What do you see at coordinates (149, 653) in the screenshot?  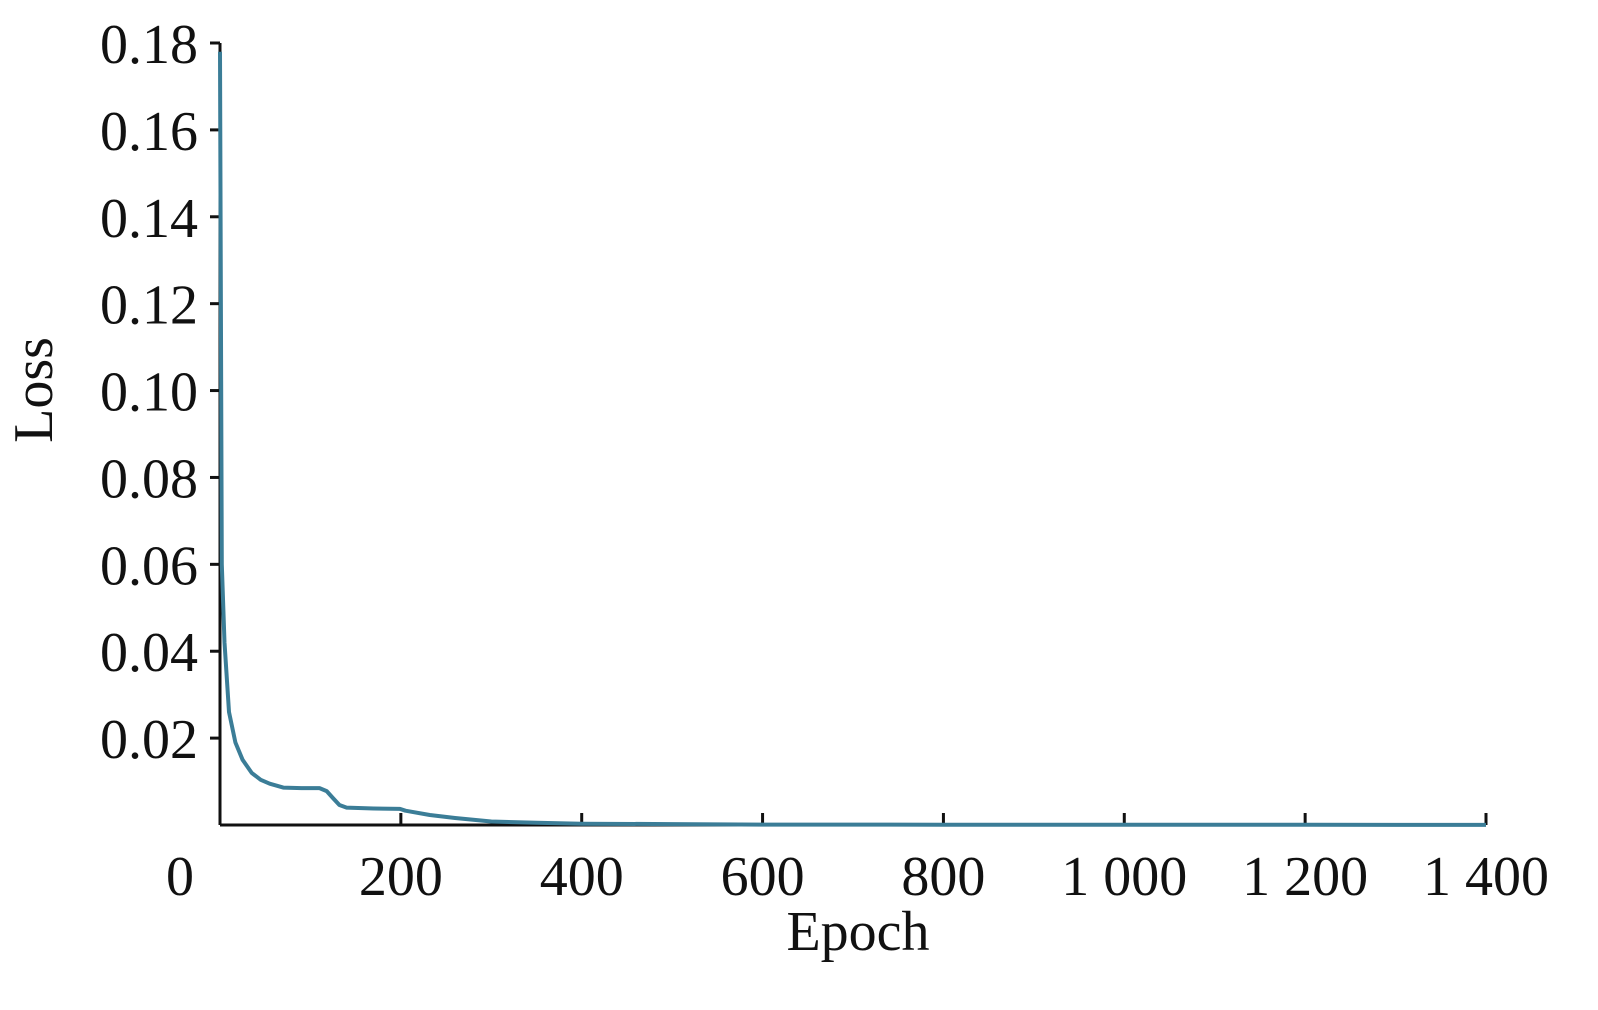 I see `y-tick-label: 0.04` at bounding box center [149, 653].